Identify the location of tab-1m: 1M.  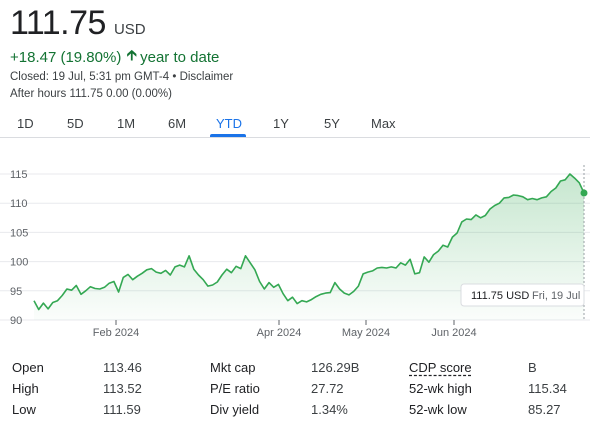
(126, 123).